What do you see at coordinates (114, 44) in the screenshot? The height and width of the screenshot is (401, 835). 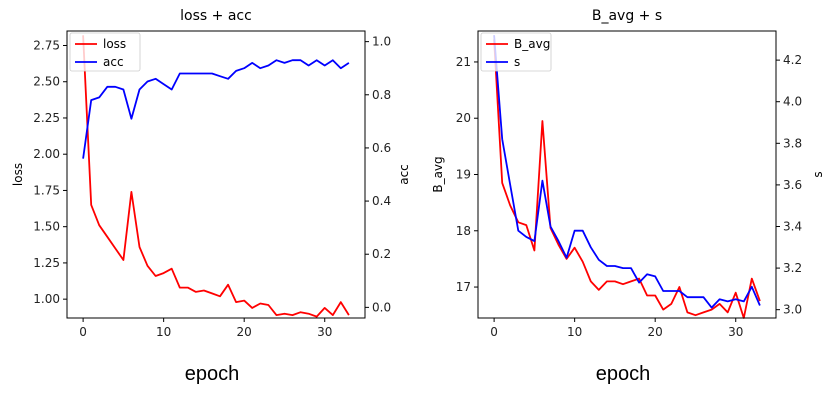 I see `chart1-legend-label-loss: loss` at bounding box center [114, 44].